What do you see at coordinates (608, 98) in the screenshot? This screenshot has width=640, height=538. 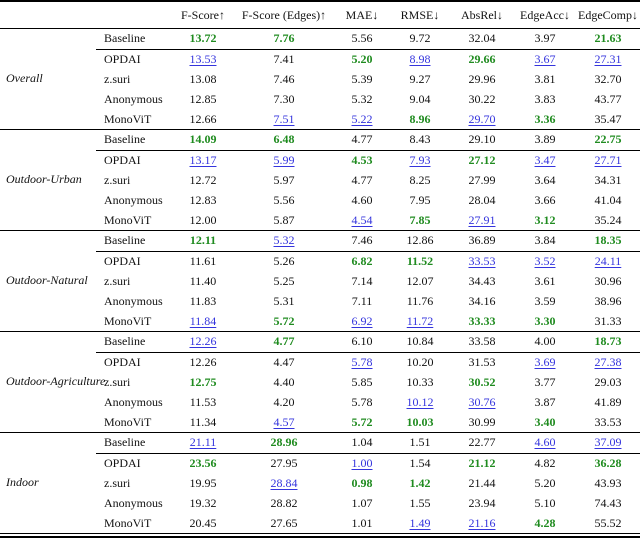 I see `metric-cell: 43.77` at bounding box center [608, 98].